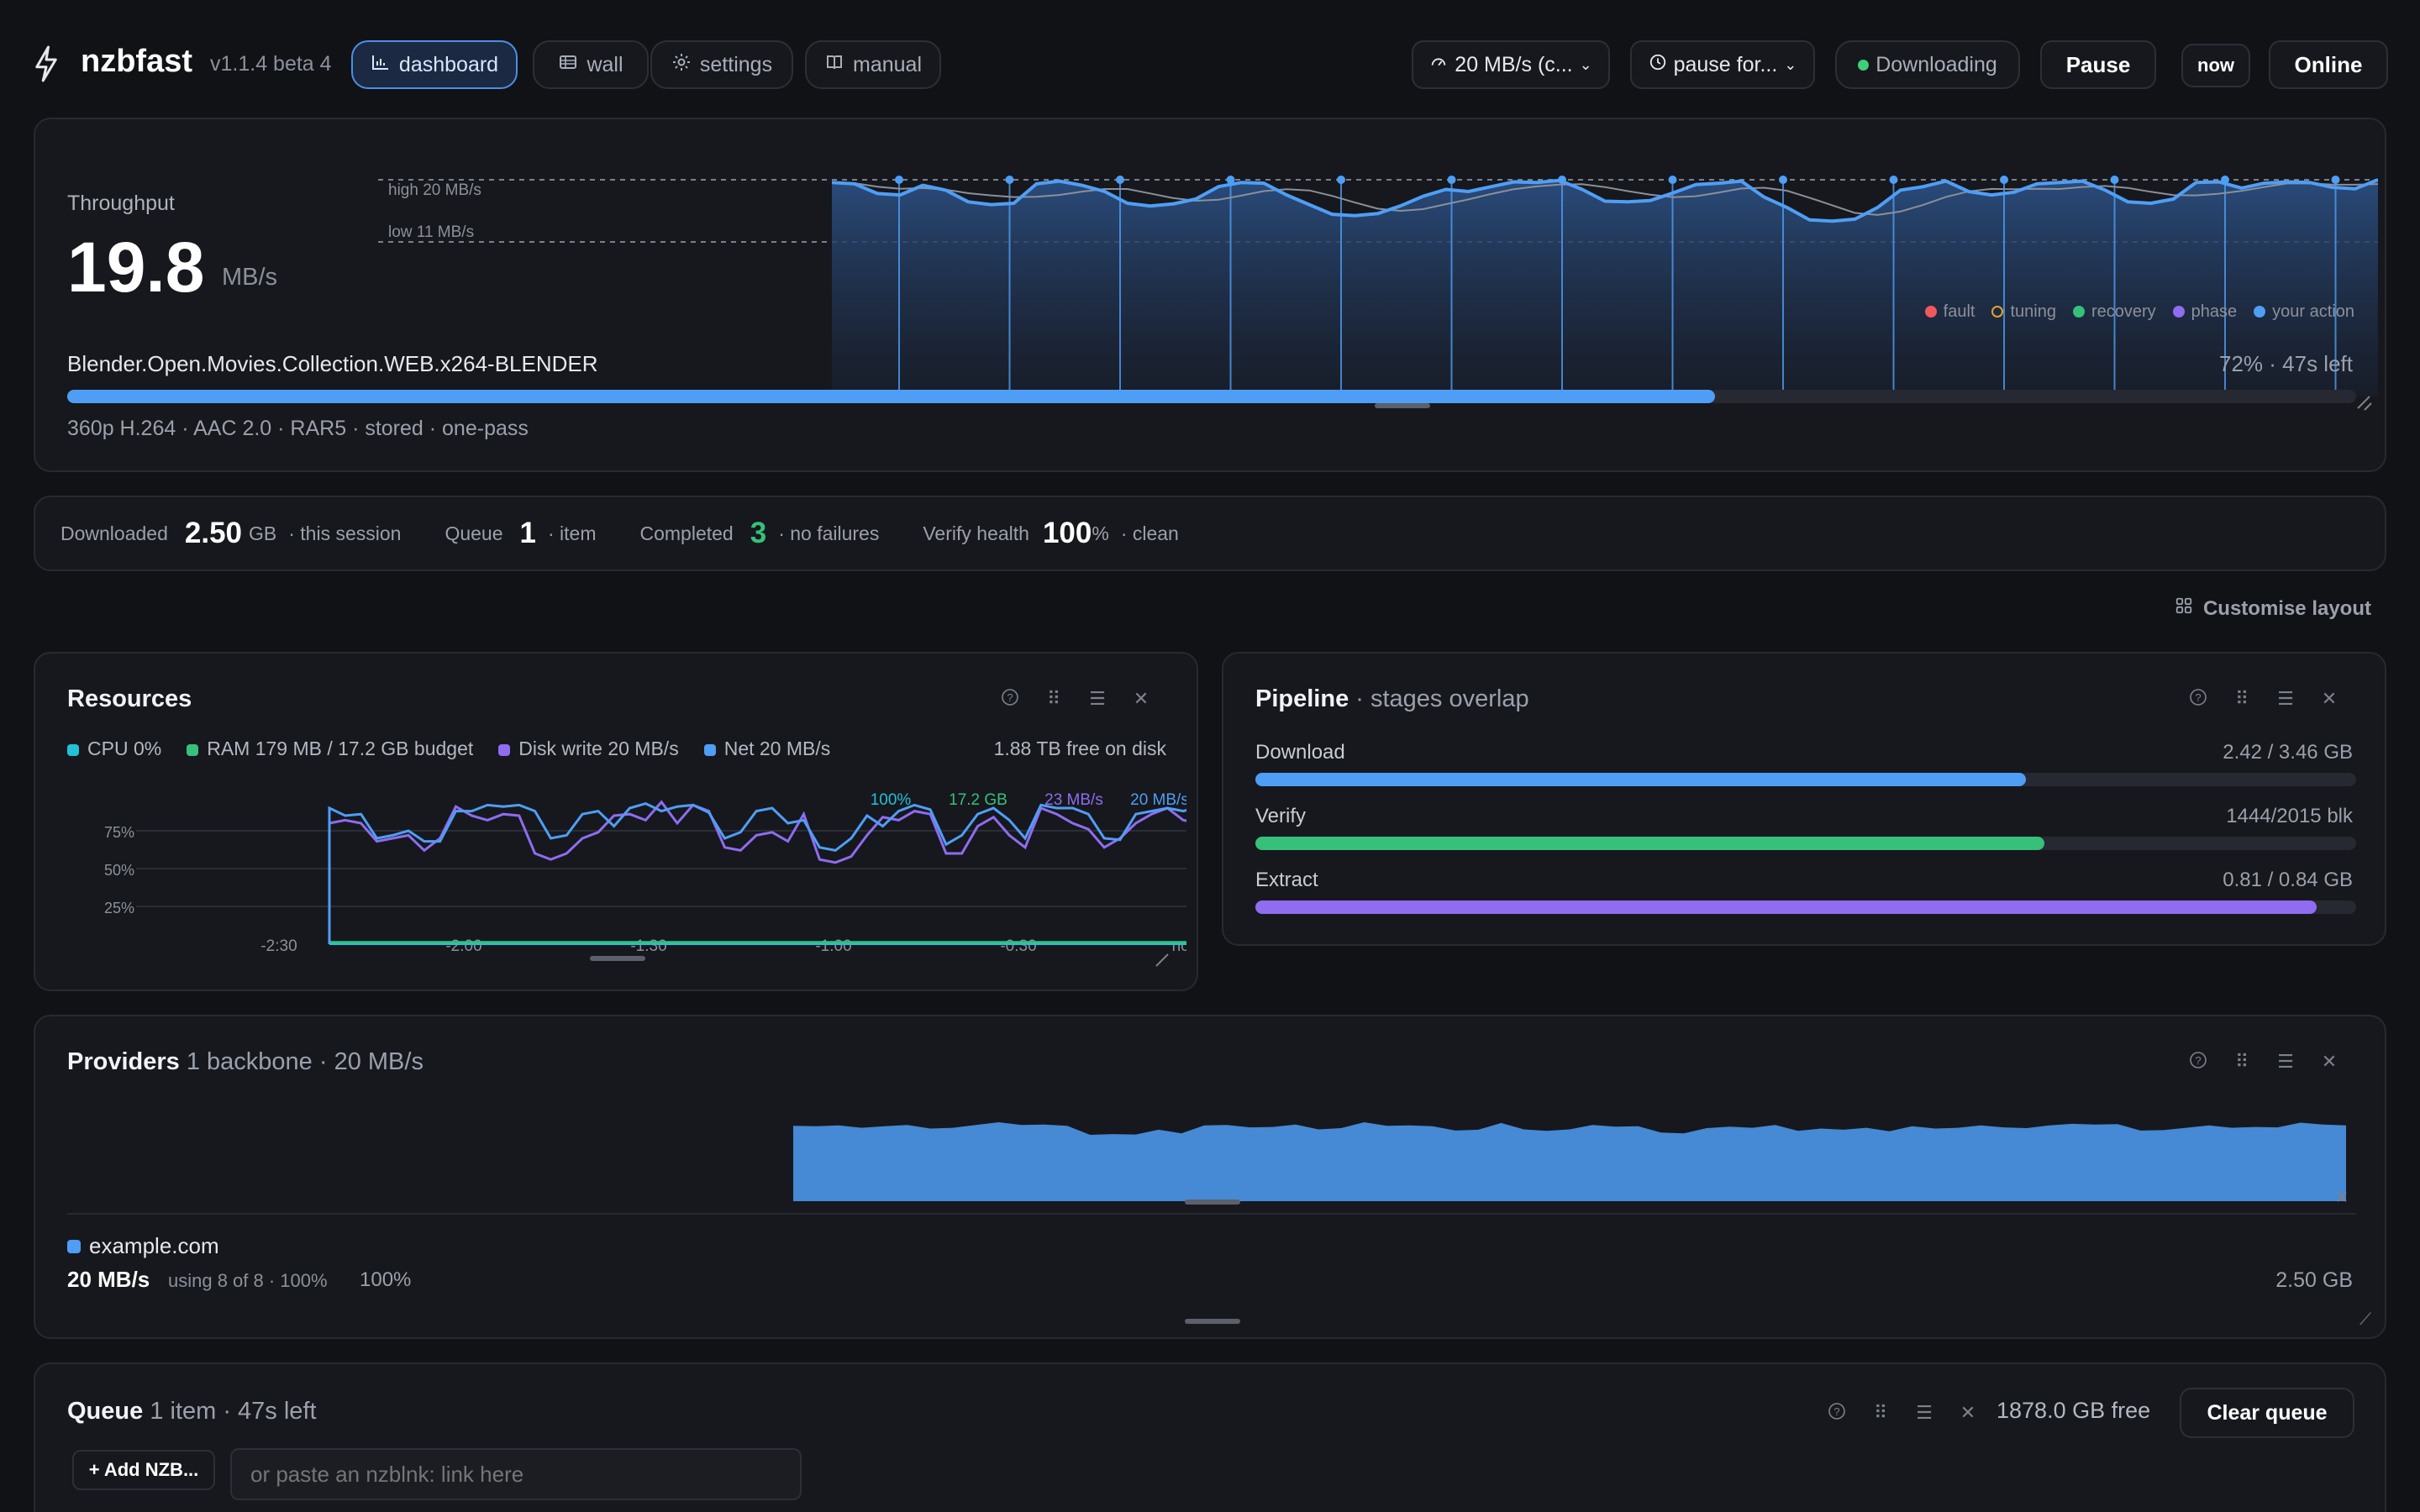 The height and width of the screenshot is (1512, 2420). I want to click on legend-label: phase, so click(2214, 311).